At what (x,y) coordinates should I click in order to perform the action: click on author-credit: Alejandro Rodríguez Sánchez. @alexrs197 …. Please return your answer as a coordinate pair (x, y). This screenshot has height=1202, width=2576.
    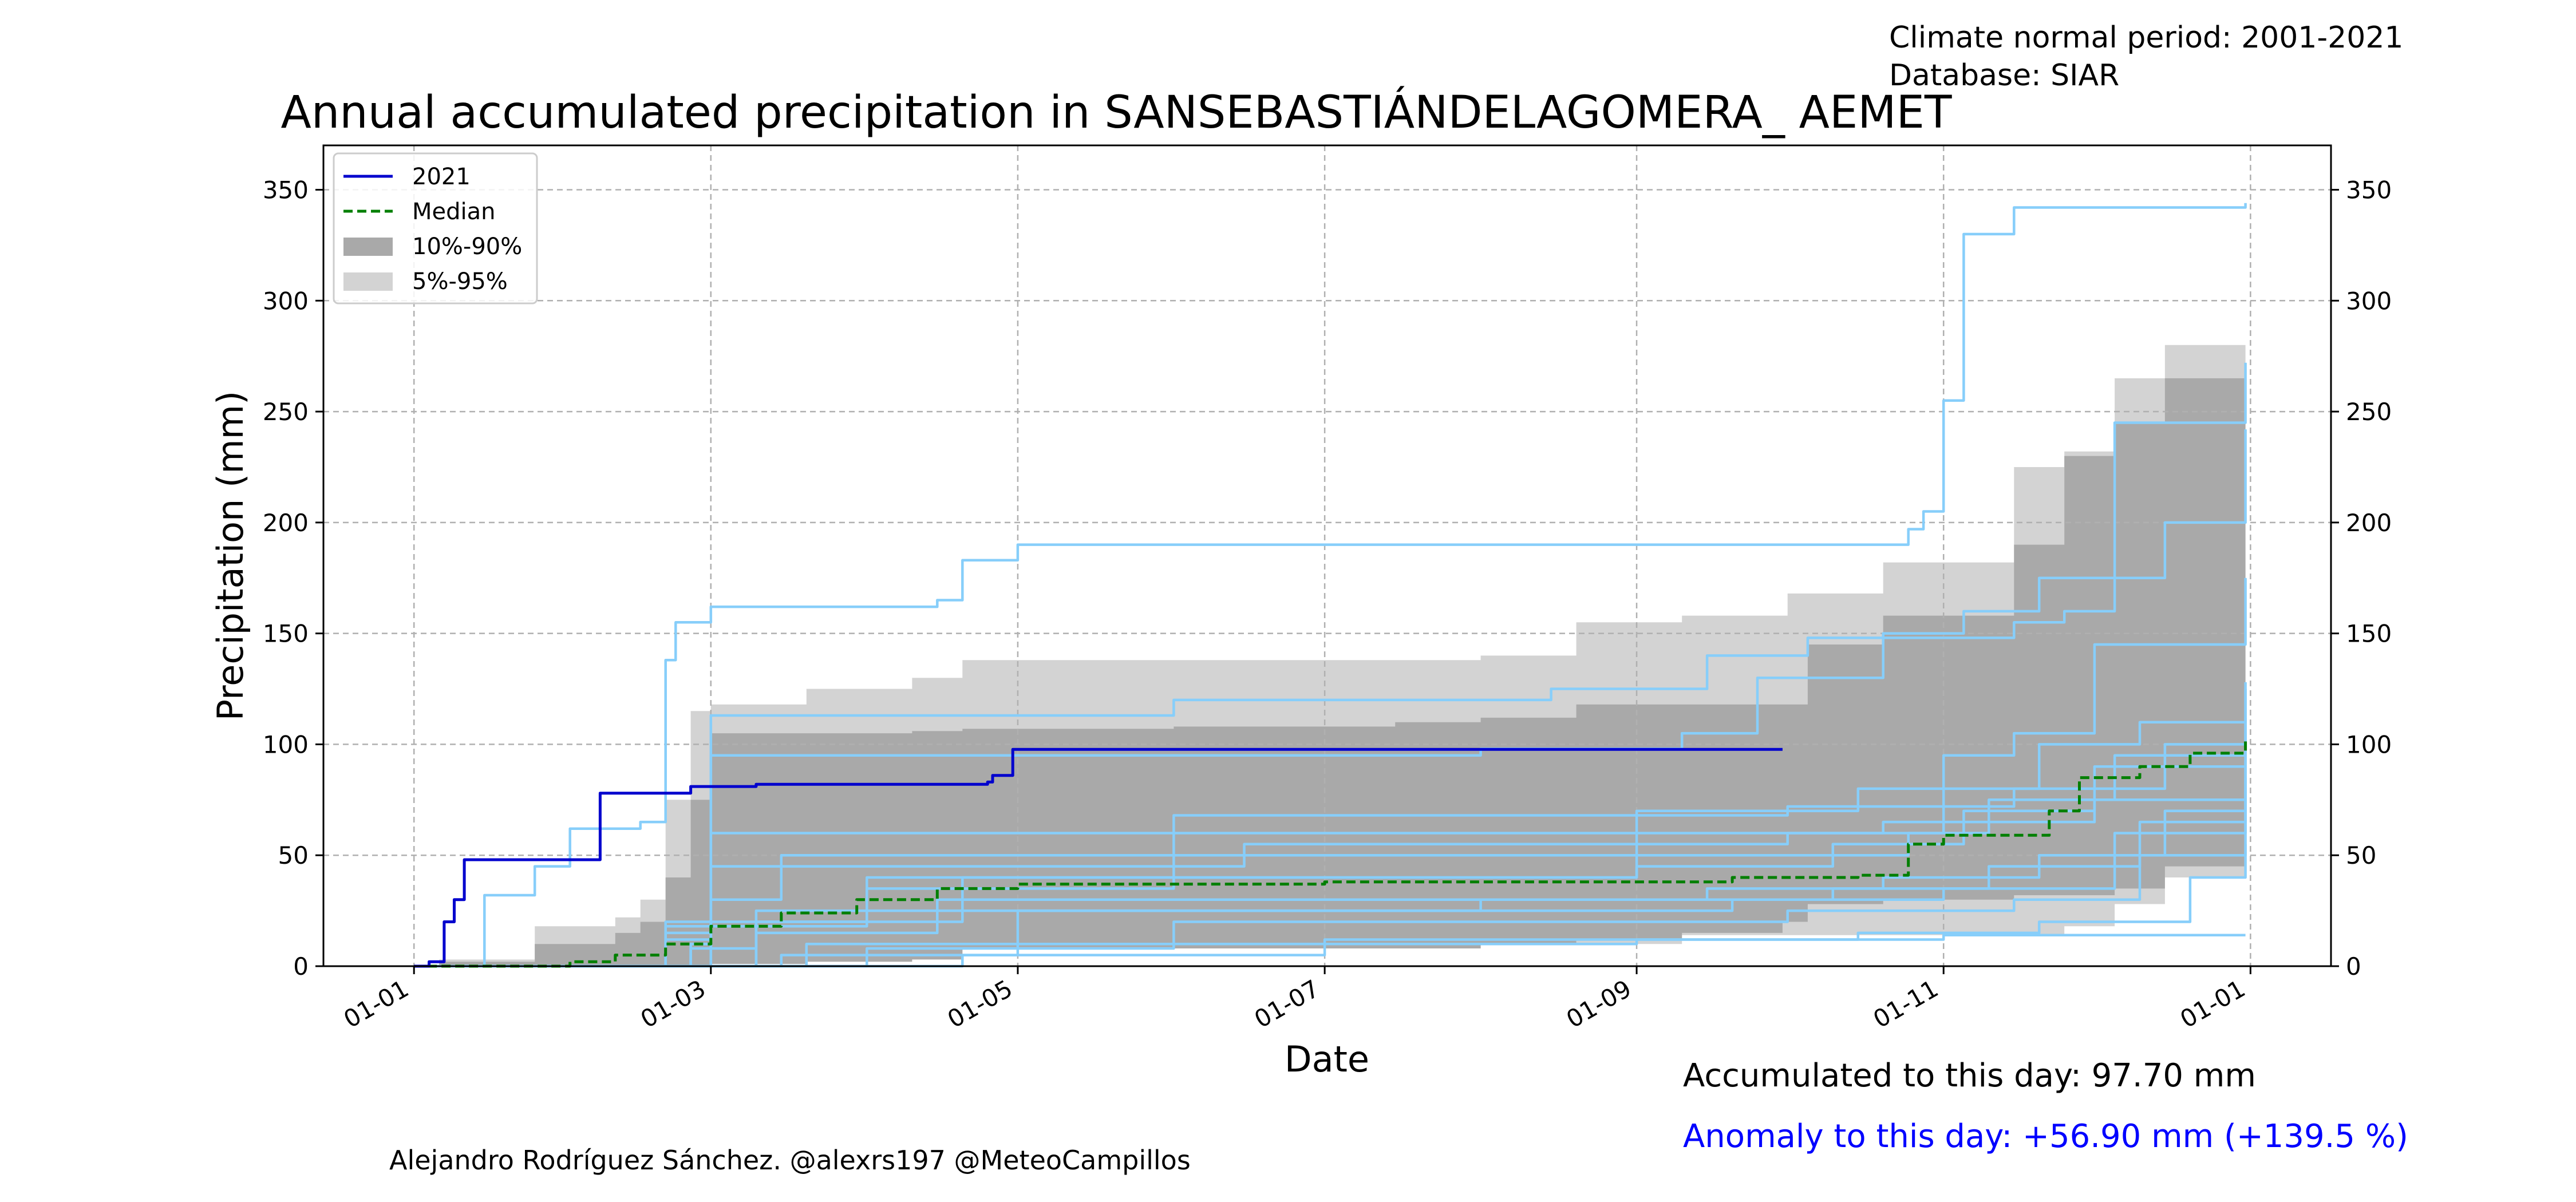
    Looking at the image, I should click on (790, 1161).